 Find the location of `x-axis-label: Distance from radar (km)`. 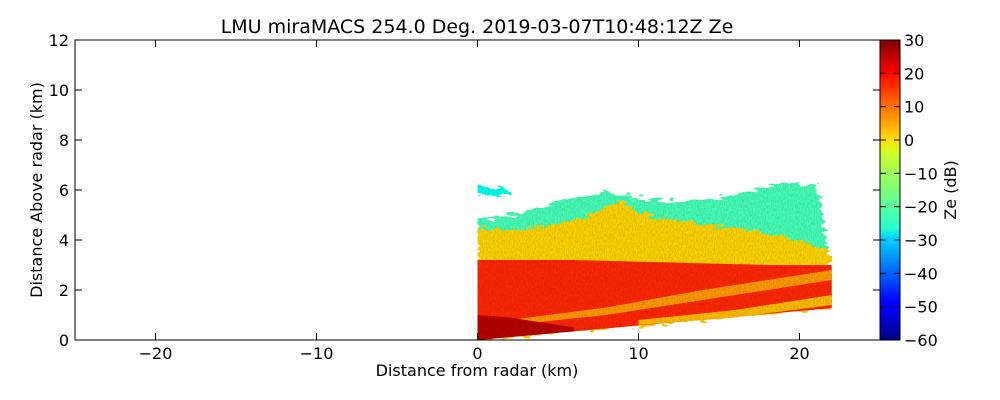

x-axis-label: Distance from radar (km) is located at coordinates (477, 370).